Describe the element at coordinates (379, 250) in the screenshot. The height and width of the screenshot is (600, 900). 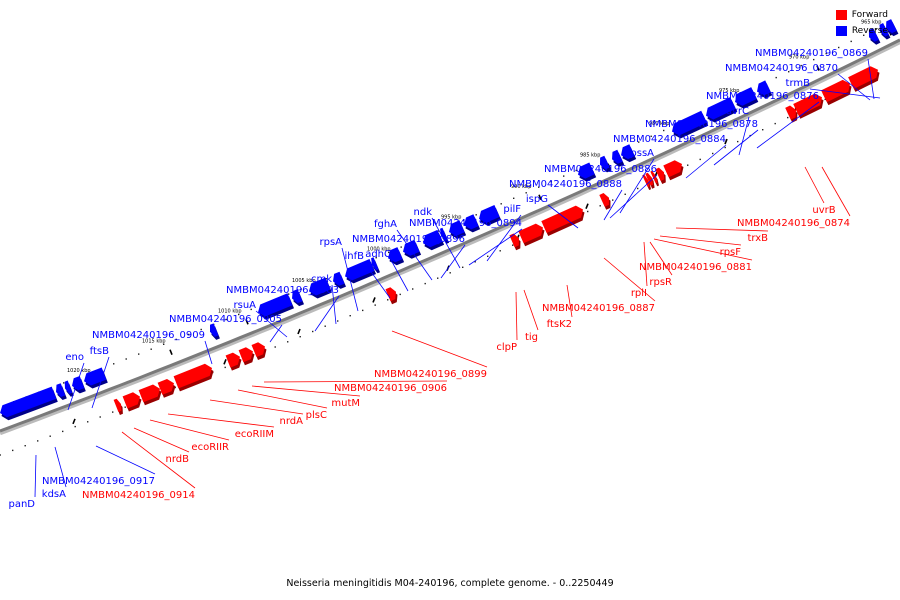
I see `tick-label: 1000 kbp` at that location.